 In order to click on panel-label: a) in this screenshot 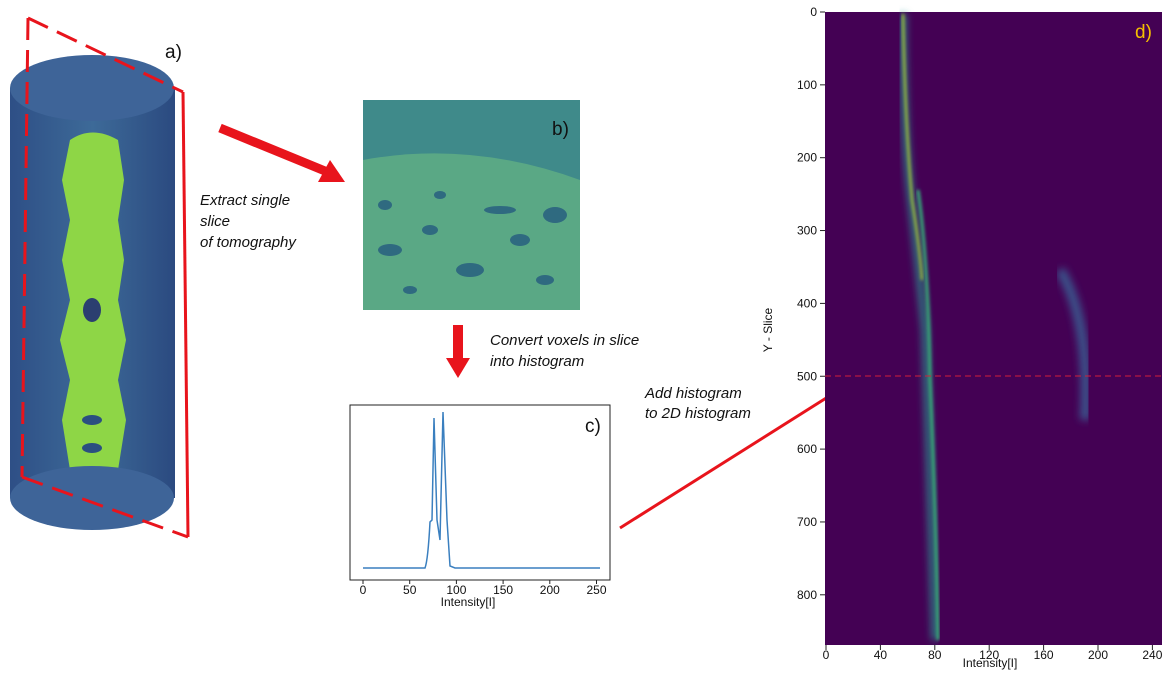, I will do `click(173, 52)`.